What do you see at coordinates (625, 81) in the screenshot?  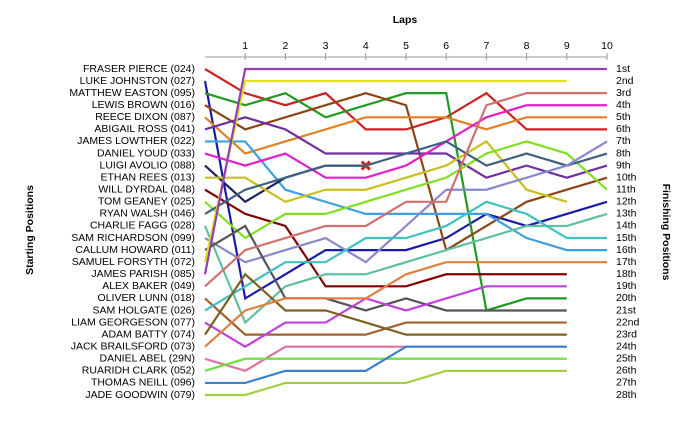 I see `finishing-label: 2nd` at bounding box center [625, 81].